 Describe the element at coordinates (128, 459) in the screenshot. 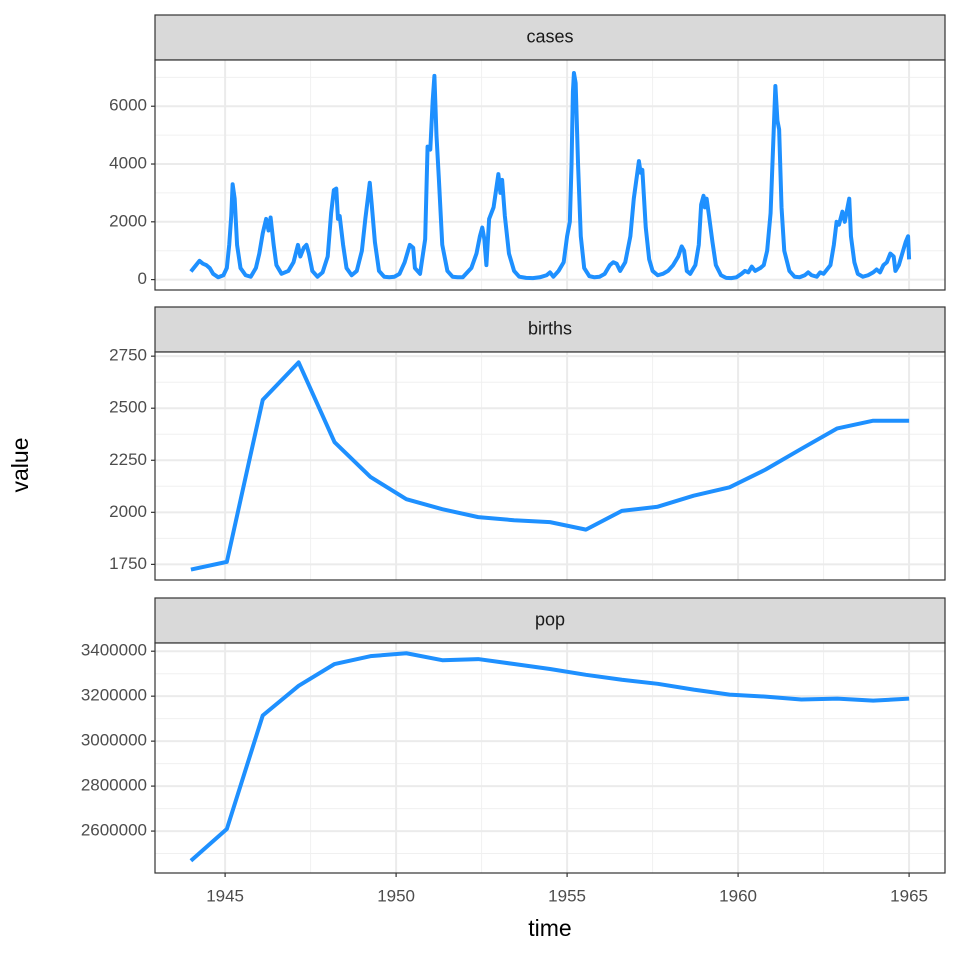

I see `y-tick-label: 2250` at that location.